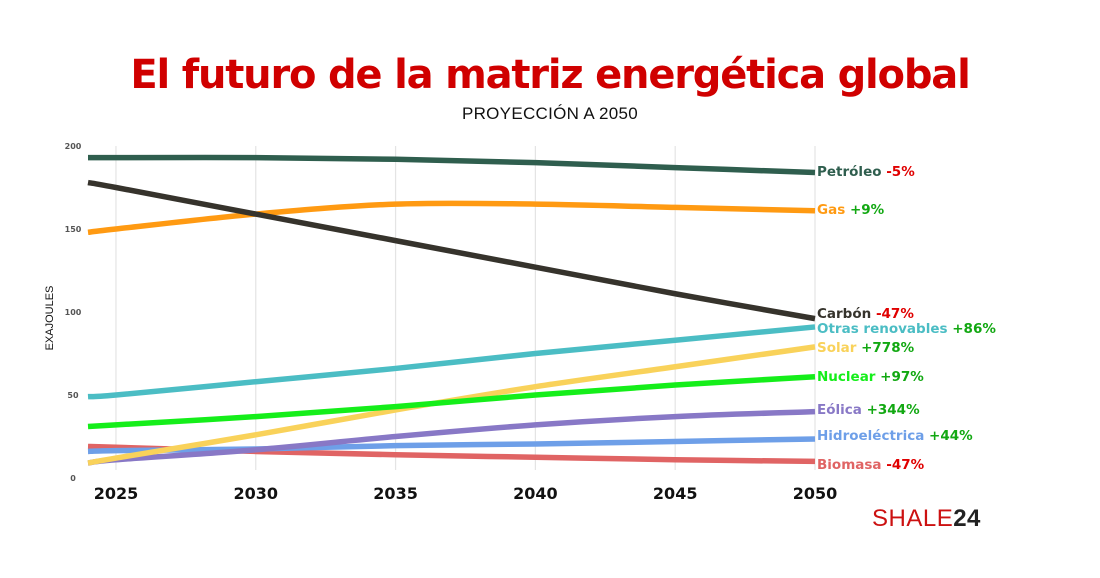  What do you see at coordinates (884, 329) in the screenshot?
I see `series-name: Otras renovables` at bounding box center [884, 329].